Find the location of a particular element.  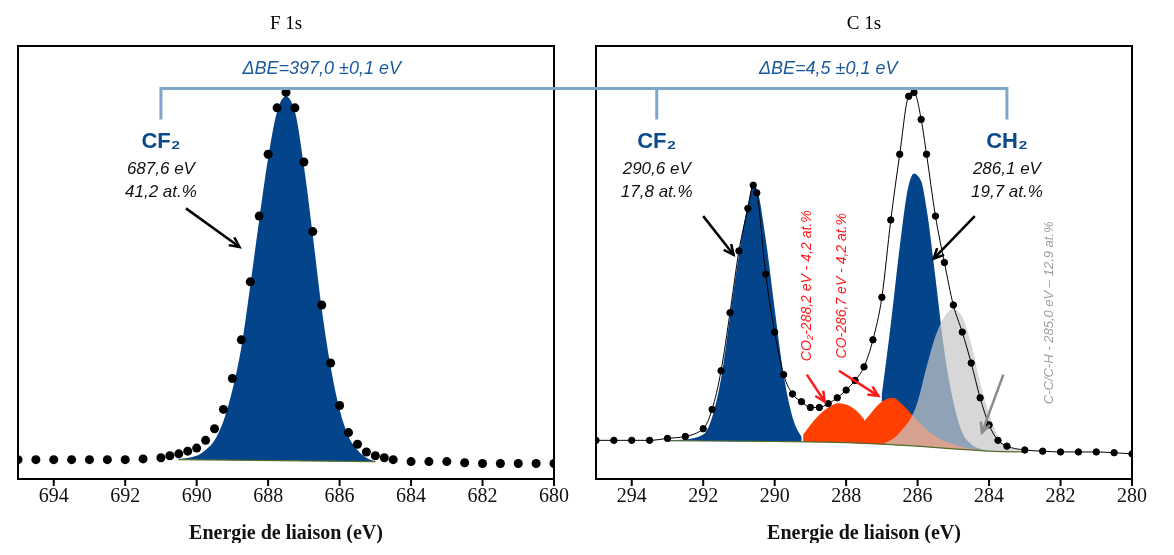

annotation: CO-286,7 eV - 4,2 at.% is located at coordinates (841, 285).